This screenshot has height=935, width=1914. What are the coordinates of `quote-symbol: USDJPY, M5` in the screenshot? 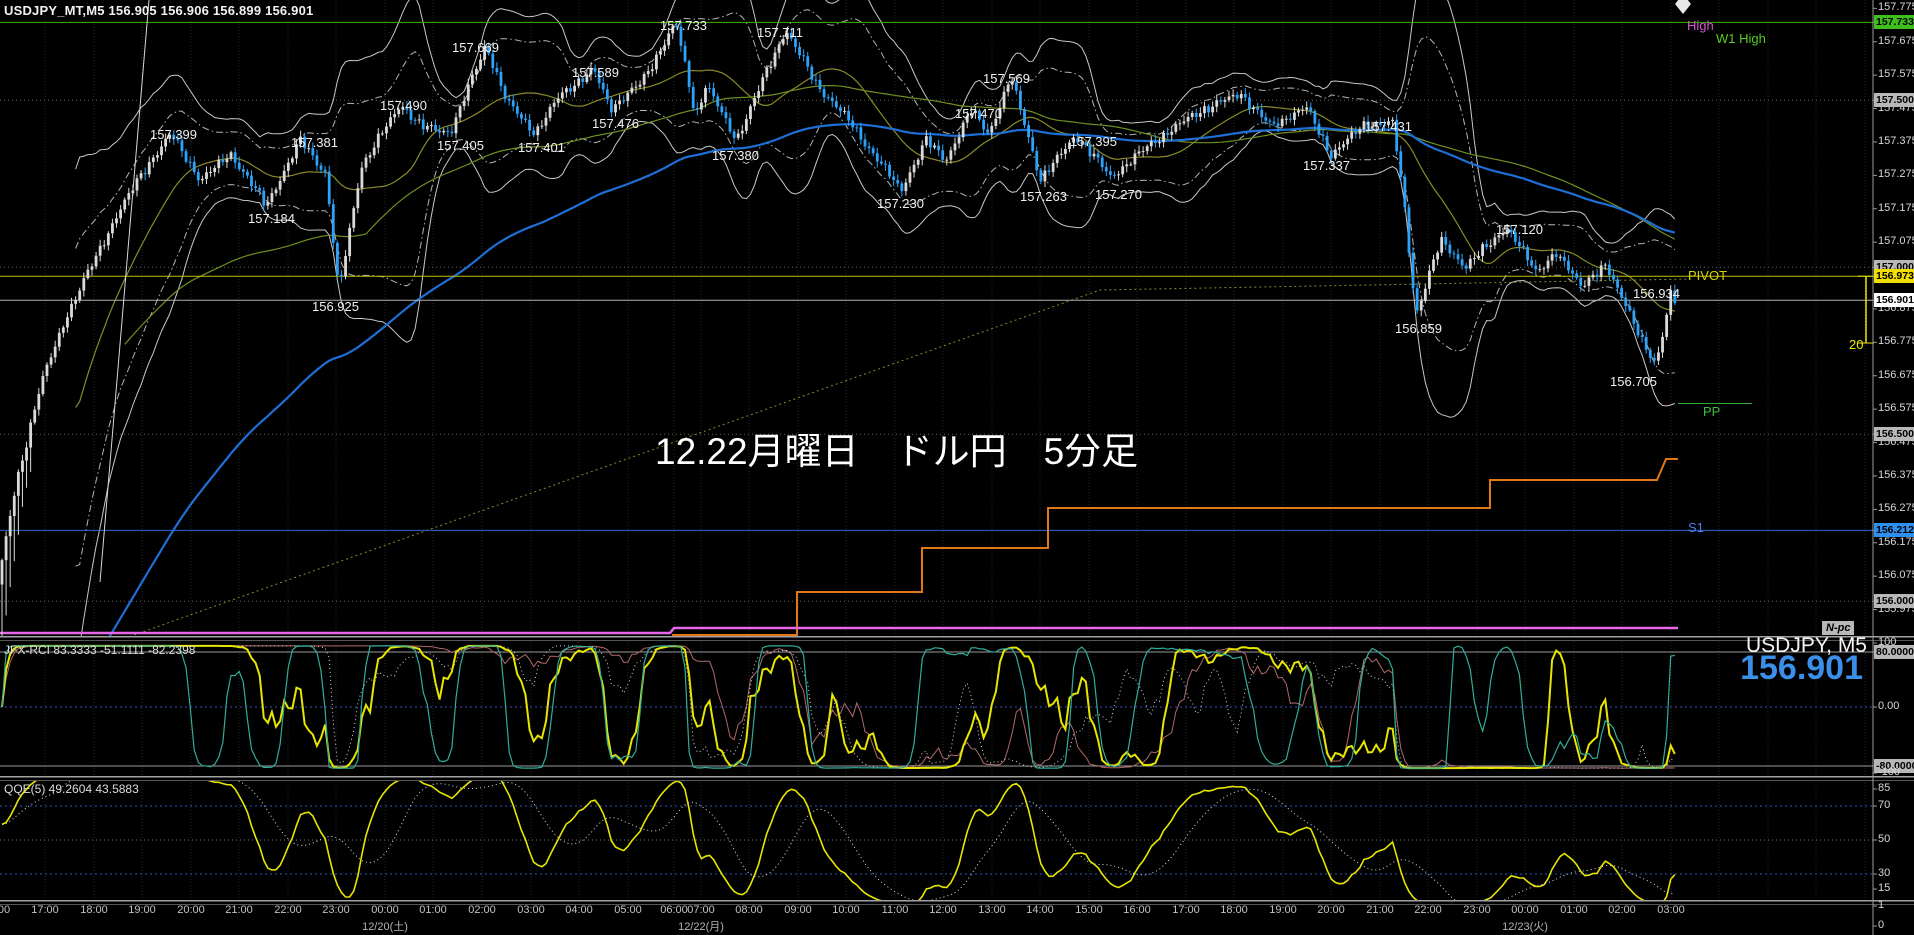 It's located at (1806, 645).